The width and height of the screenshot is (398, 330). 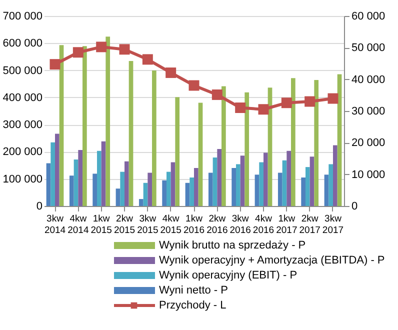 I want to click on legend-label: Wynik operacyjny (EBIT) - P, so click(x=228, y=276).